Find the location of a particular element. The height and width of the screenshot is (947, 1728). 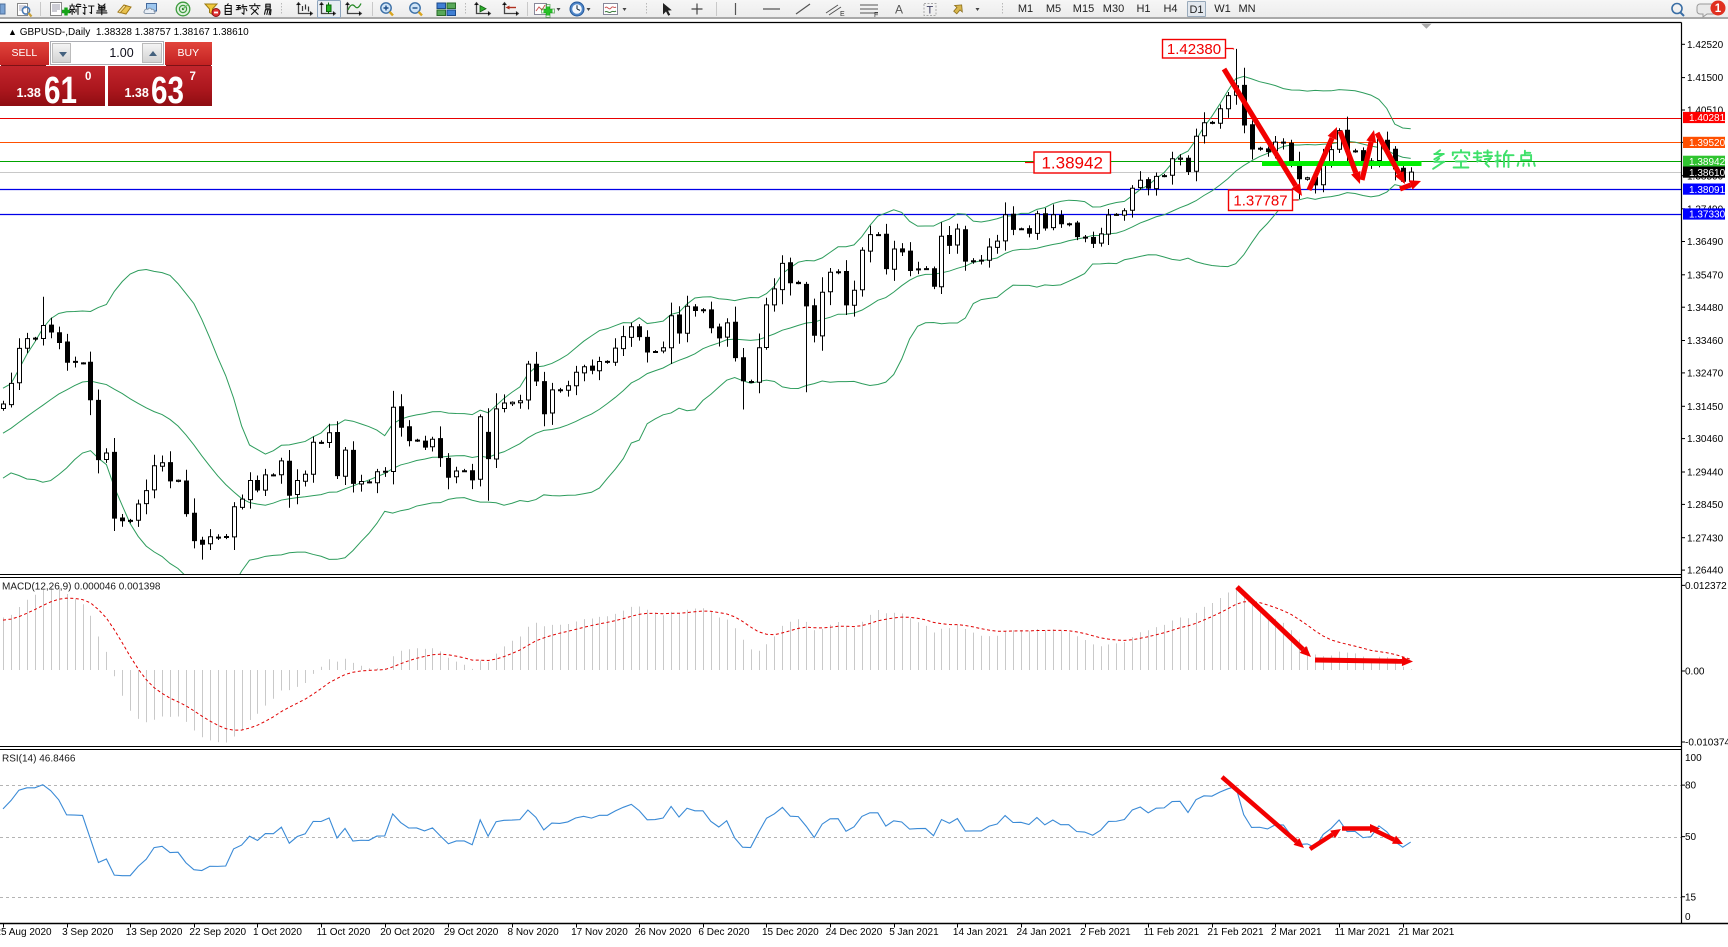

svg-text: 26 Nov 2020 is located at coordinates (663, 932).